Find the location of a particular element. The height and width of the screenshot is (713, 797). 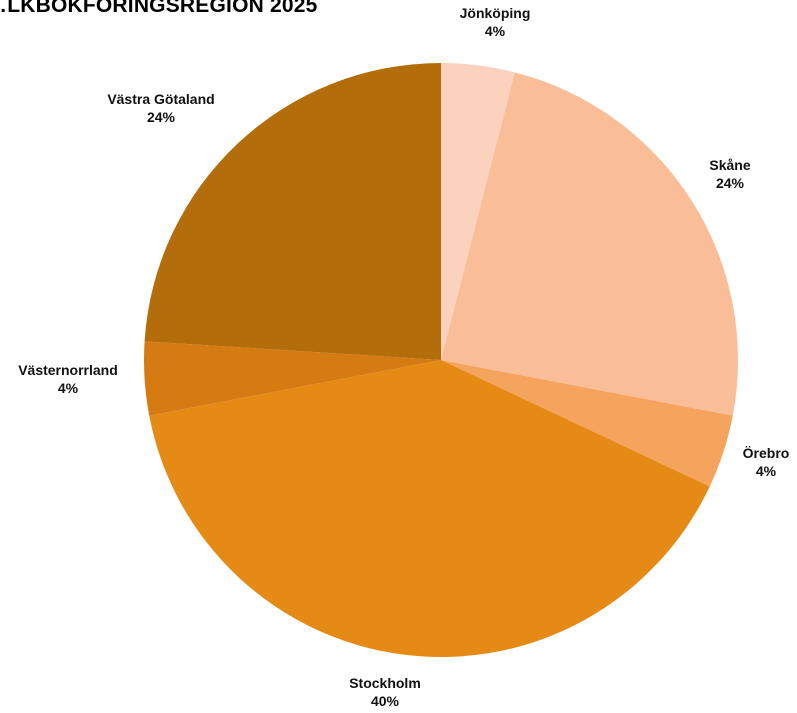

pie-slice-örebro is located at coordinates (587, 423).